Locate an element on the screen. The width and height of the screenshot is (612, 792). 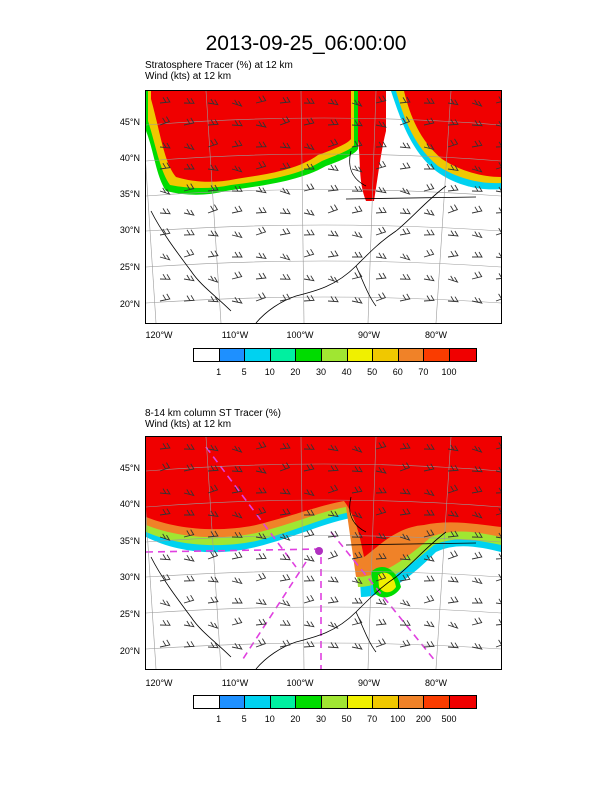
panel1-colorbar is located at coordinates (335, 355).